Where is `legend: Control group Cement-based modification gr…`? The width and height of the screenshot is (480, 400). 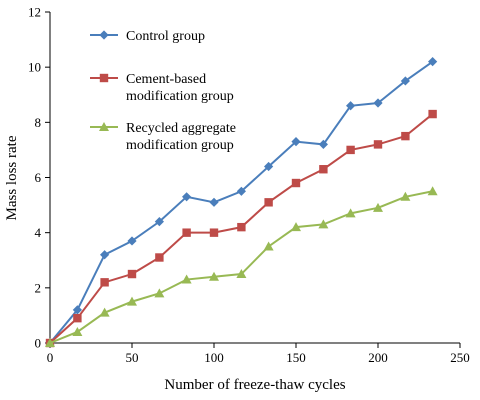 legend: Control group Cement-based modification gr… is located at coordinates (163, 91).